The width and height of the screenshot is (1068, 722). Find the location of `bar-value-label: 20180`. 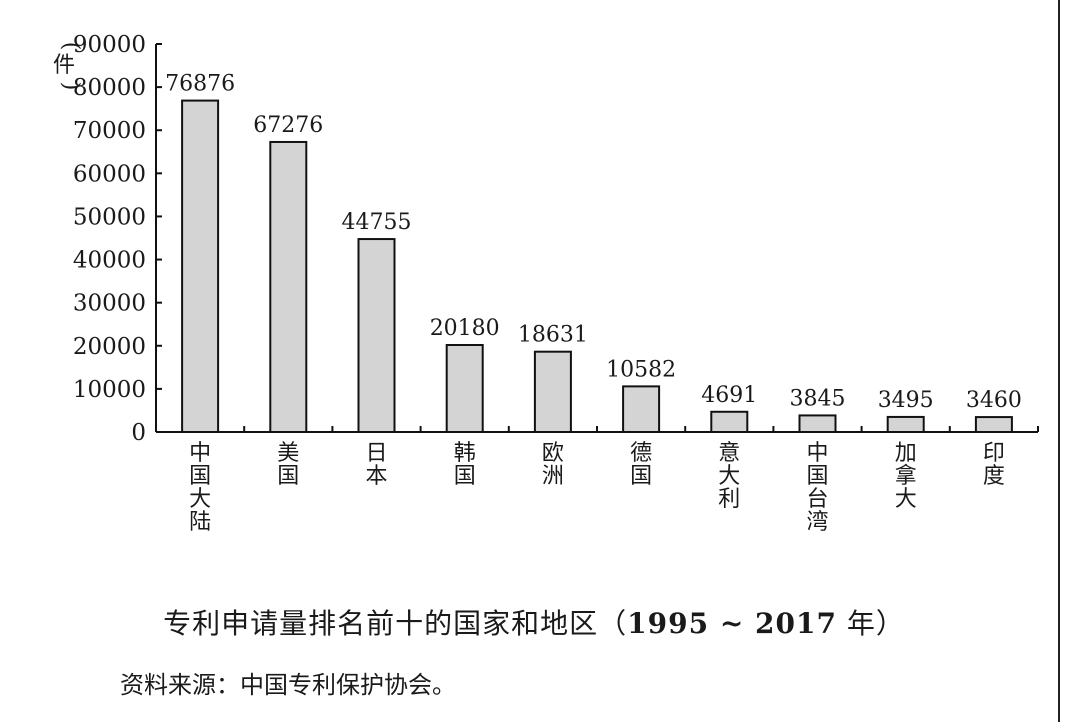

bar-value-label: 20180 is located at coordinates (465, 328).